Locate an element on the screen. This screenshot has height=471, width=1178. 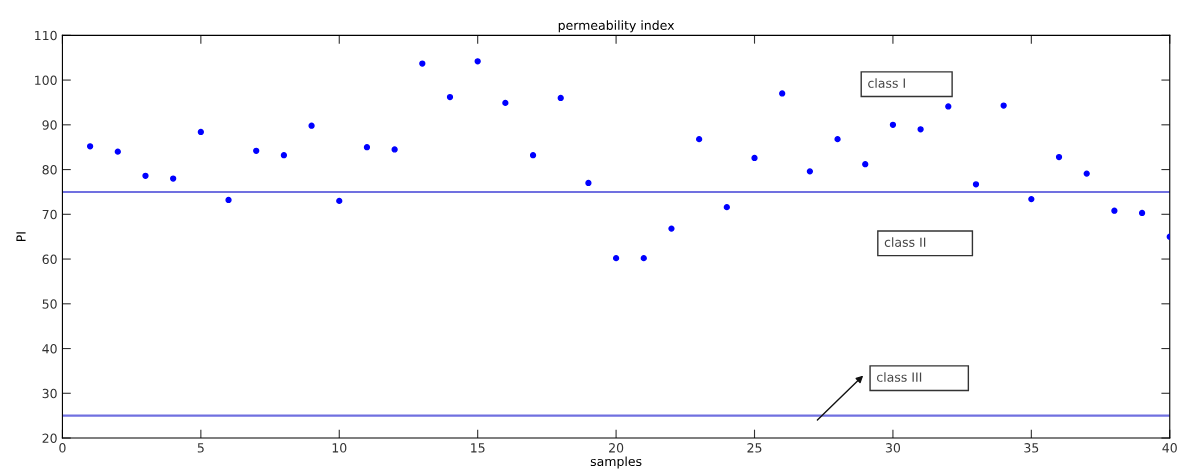
y-tick-label: 40 is located at coordinates (49, 349).